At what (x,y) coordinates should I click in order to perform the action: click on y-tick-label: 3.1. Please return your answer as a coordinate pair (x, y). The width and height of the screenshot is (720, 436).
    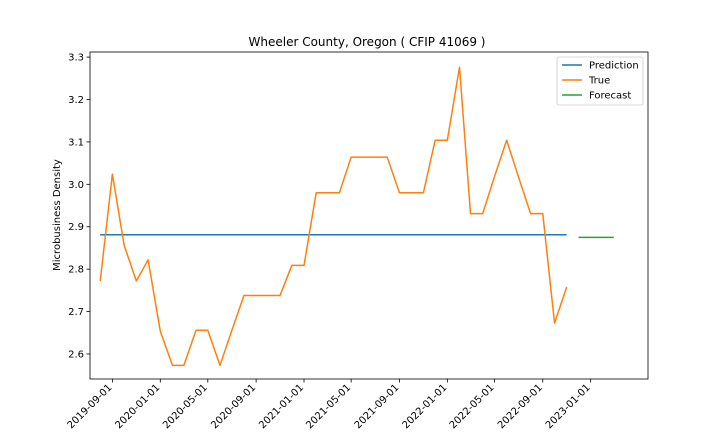
    Looking at the image, I should click on (76, 142).